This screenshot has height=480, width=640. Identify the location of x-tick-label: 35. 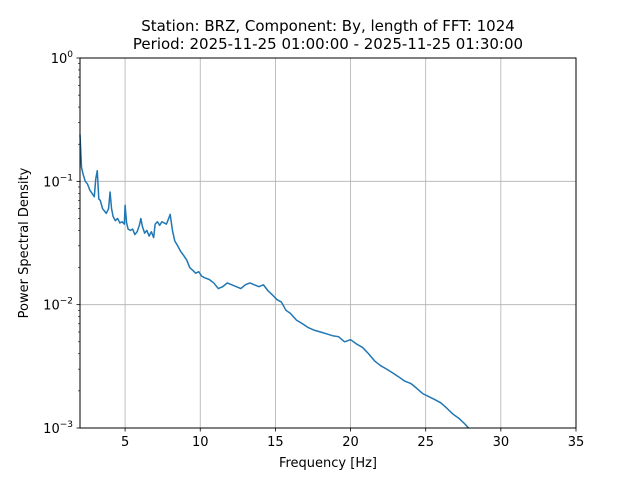
(576, 442).